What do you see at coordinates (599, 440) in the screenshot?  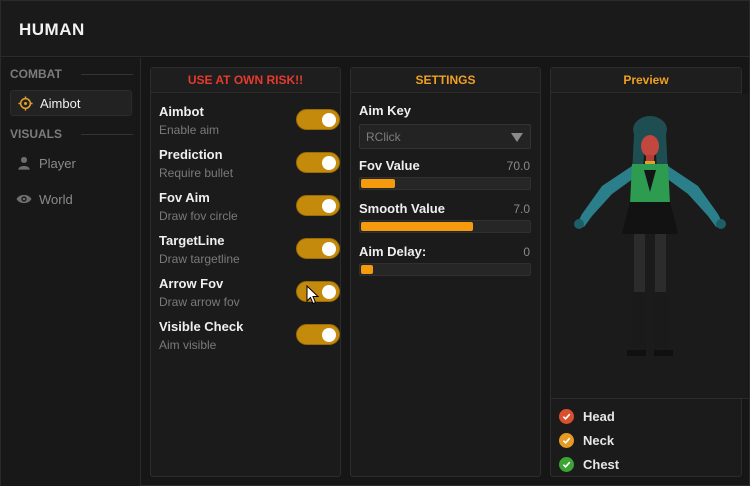 I see `legend-label: Neck` at bounding box center [599, 440].